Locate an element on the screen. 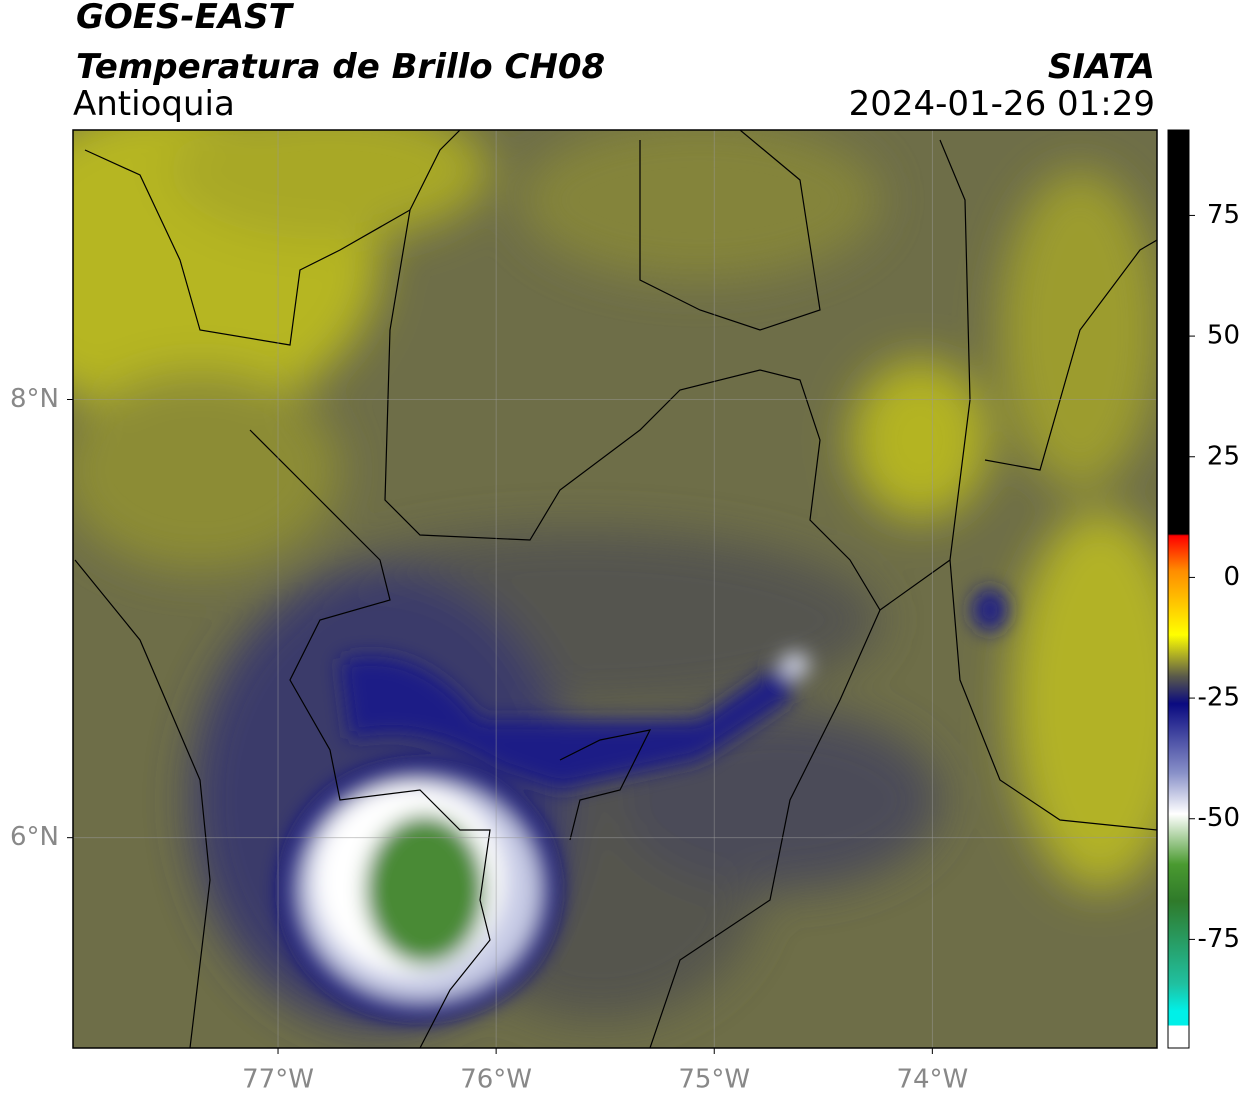  y-tick-label: 8°N is located at coordinates (34, 399).